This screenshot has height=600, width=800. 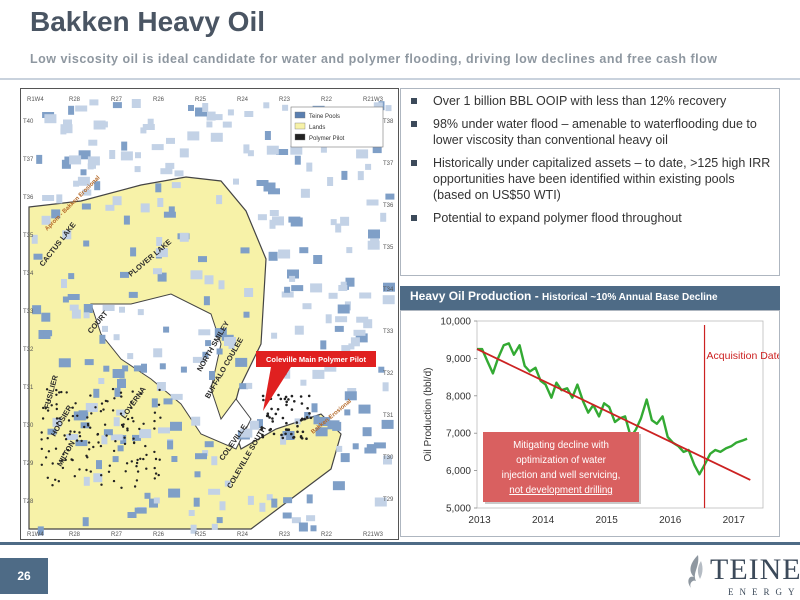 What do you see at coordinates (327, 139) in the screenshot?
I see `map-legend-label: Polymer Pilot` at bounding box center [327, 139].